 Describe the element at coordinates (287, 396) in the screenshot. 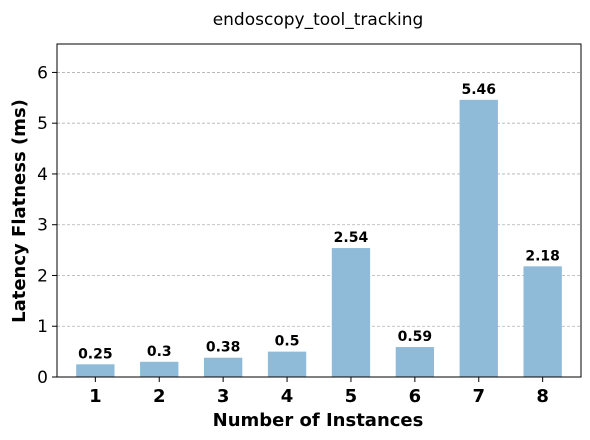

I see `x-tick-label-4: 4` at that location.